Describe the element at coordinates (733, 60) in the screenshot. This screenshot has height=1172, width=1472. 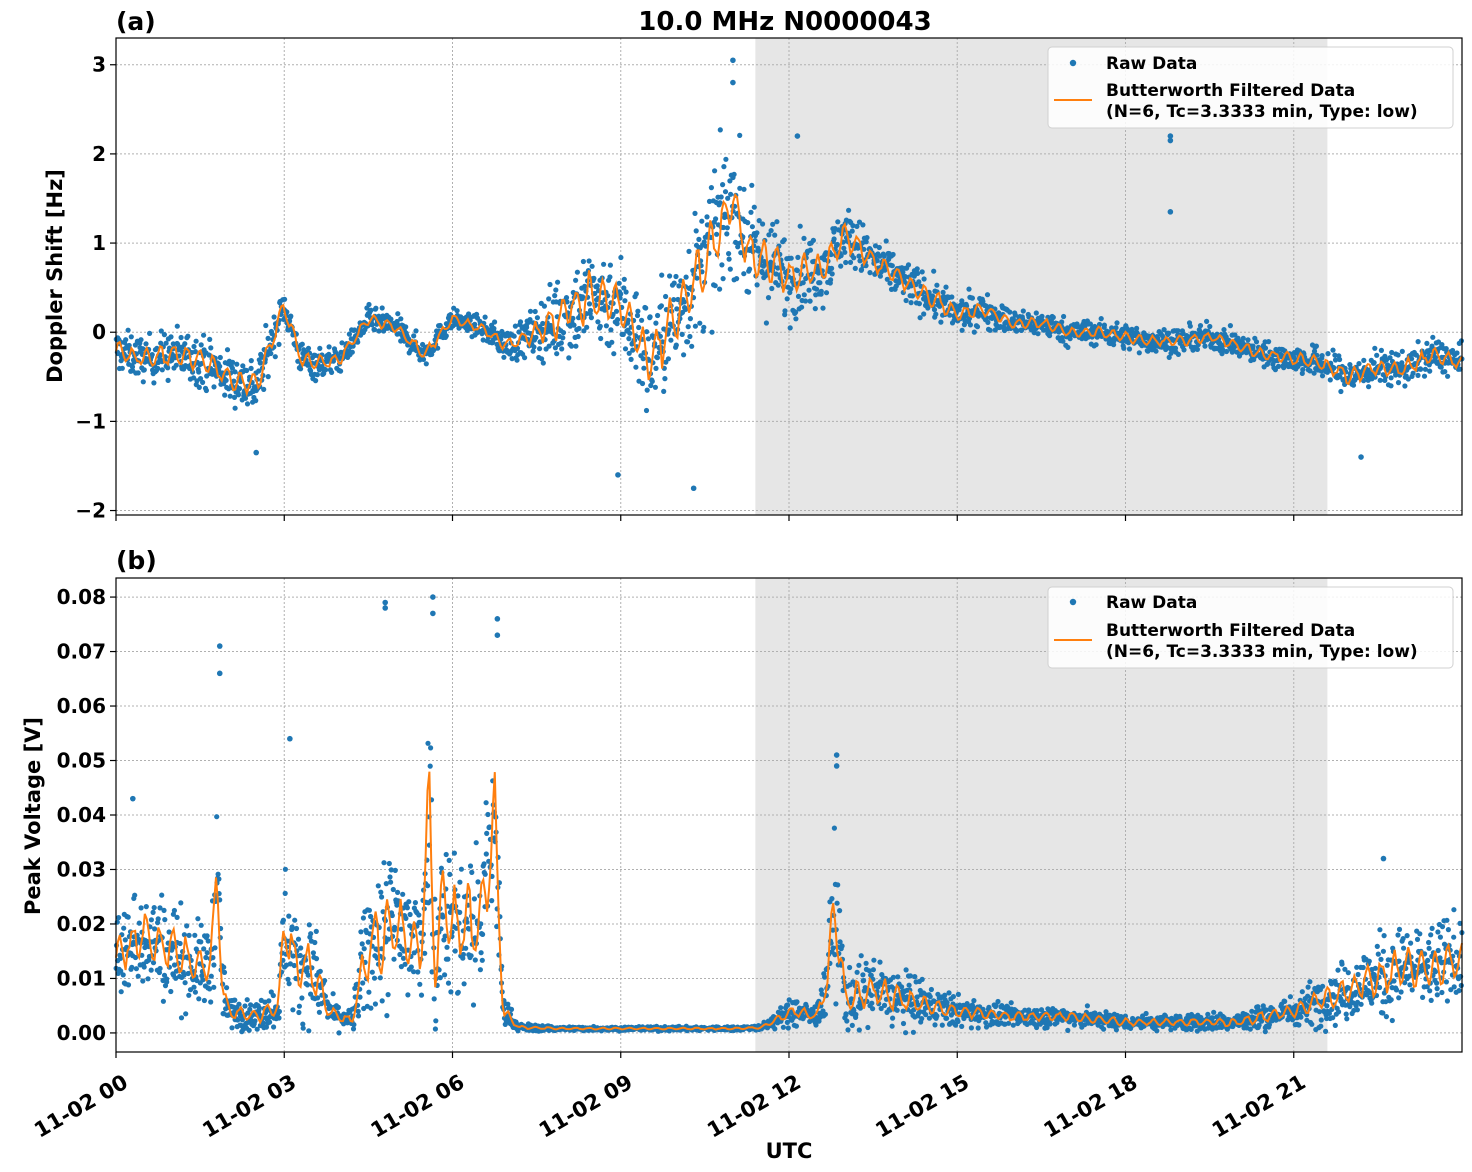
I see `raw-outlier-point` at that location.